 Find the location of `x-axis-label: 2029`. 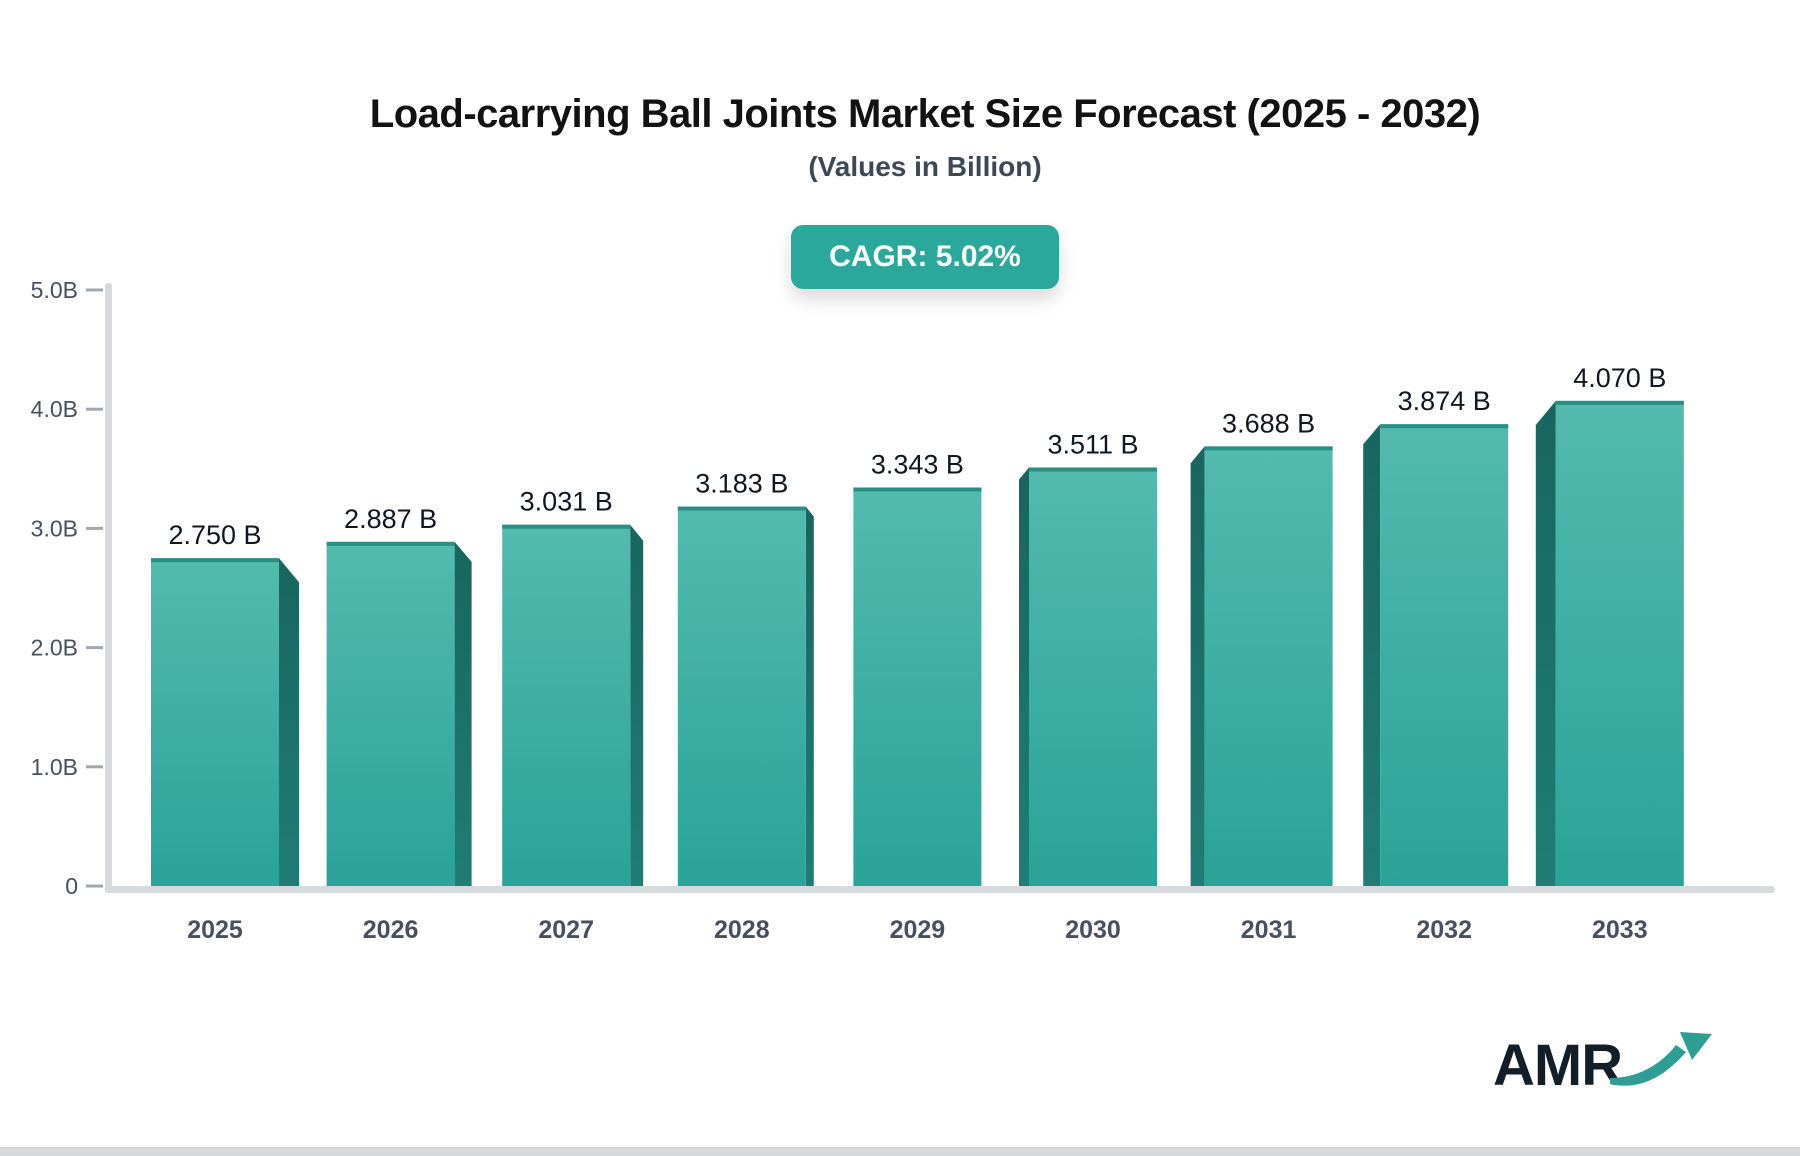

x-axis-label: 2029 is located at coordinates (918, 930).